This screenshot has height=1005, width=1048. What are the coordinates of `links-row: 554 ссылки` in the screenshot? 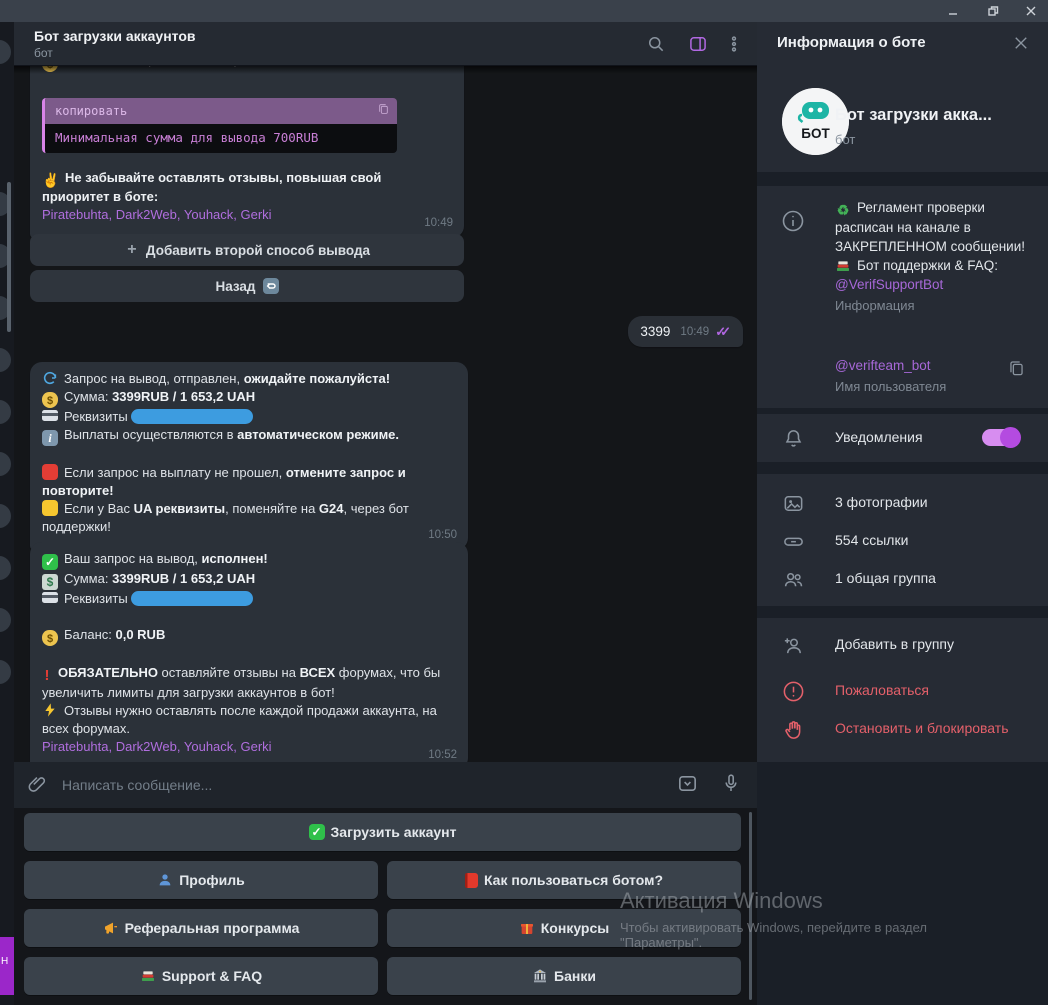 It's located at (872, 540).